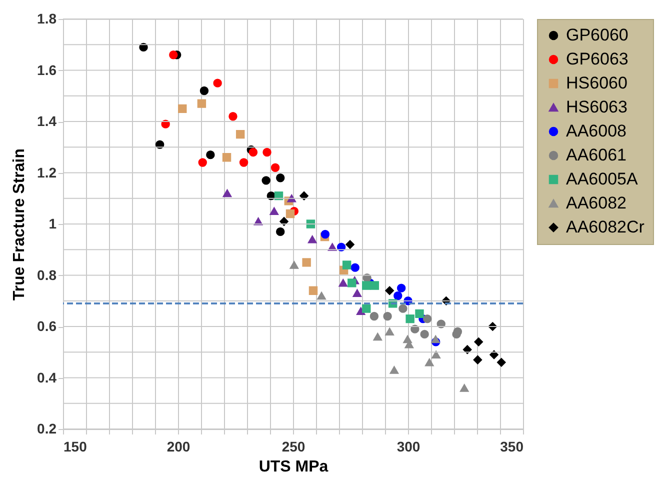 The width and height of the screenshot is (659, 487). What do you see at coordinates (47, 428) in the screenshot?
I see `y-tick-label: 0.2` at bounding box center [47, 428].